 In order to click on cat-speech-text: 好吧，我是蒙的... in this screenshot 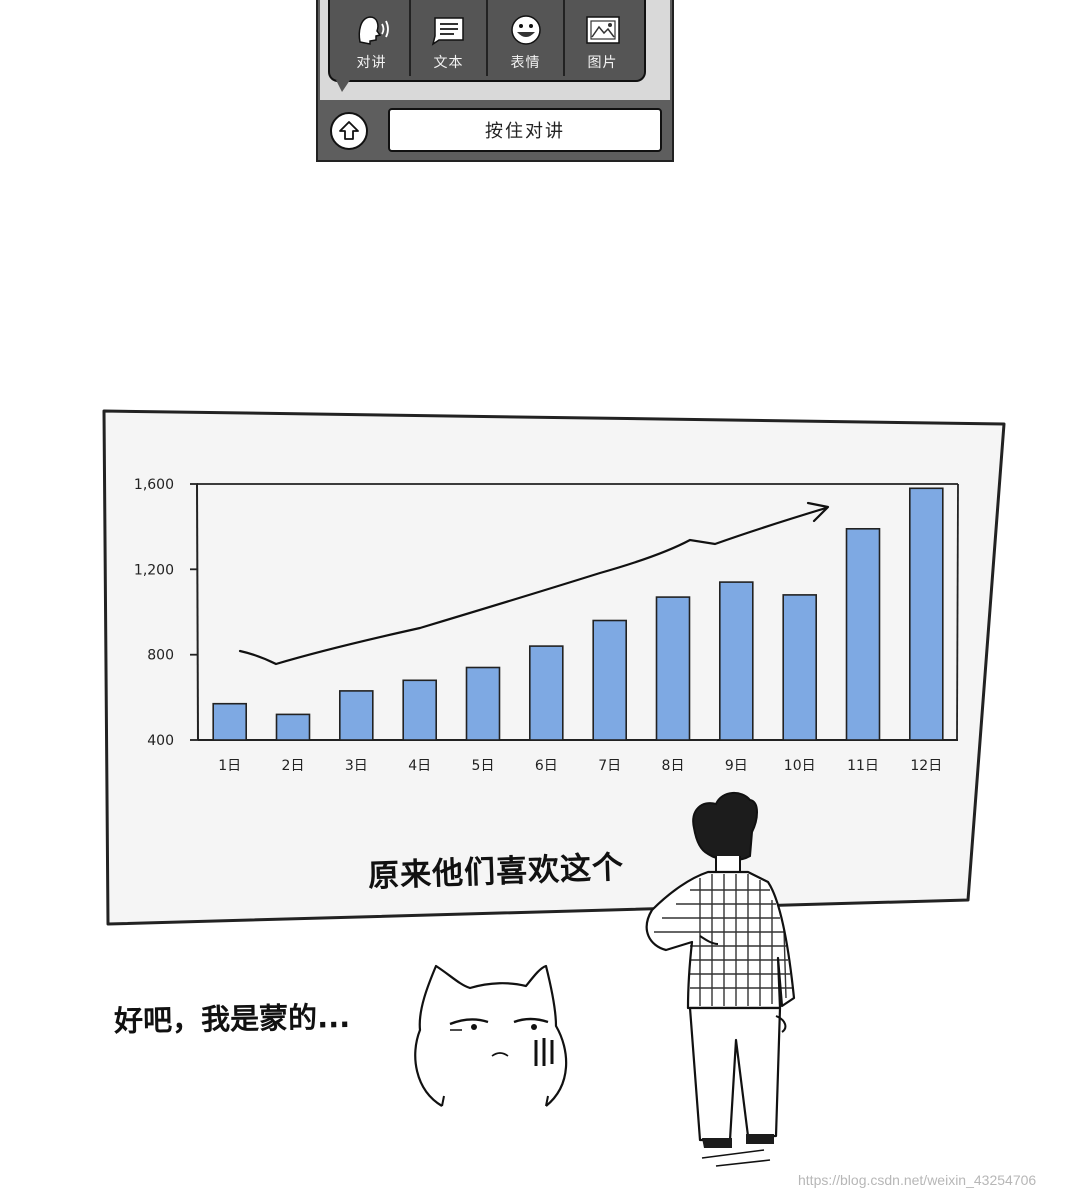, I will do `click(232, 1019)`.